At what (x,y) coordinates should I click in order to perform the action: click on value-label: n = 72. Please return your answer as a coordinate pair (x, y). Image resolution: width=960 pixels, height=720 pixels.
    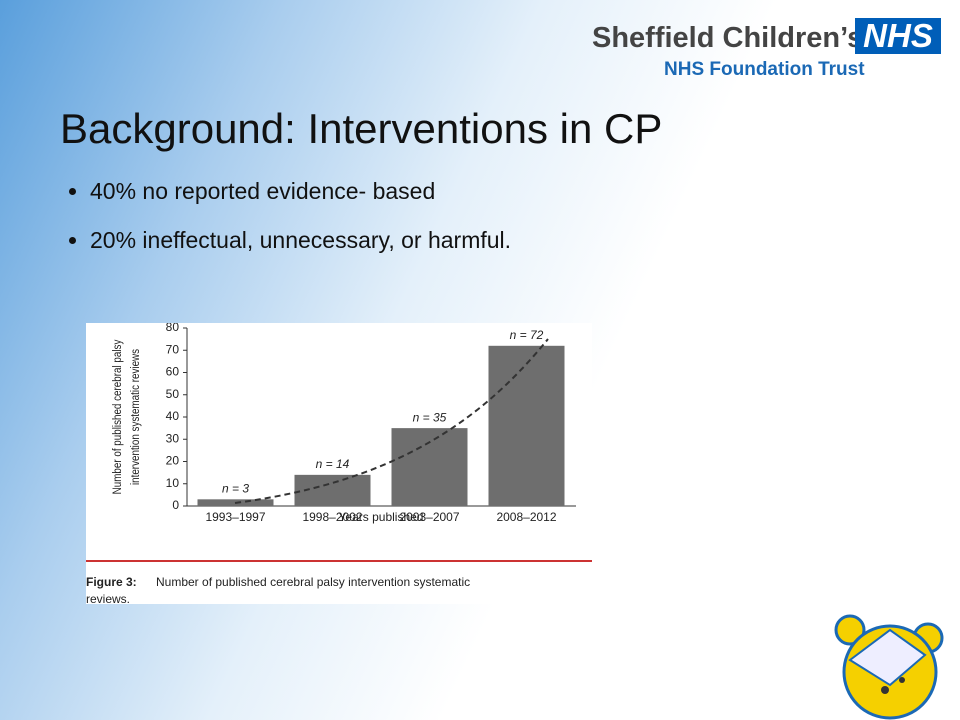
    Looking at the image, I should click on (527, 335).